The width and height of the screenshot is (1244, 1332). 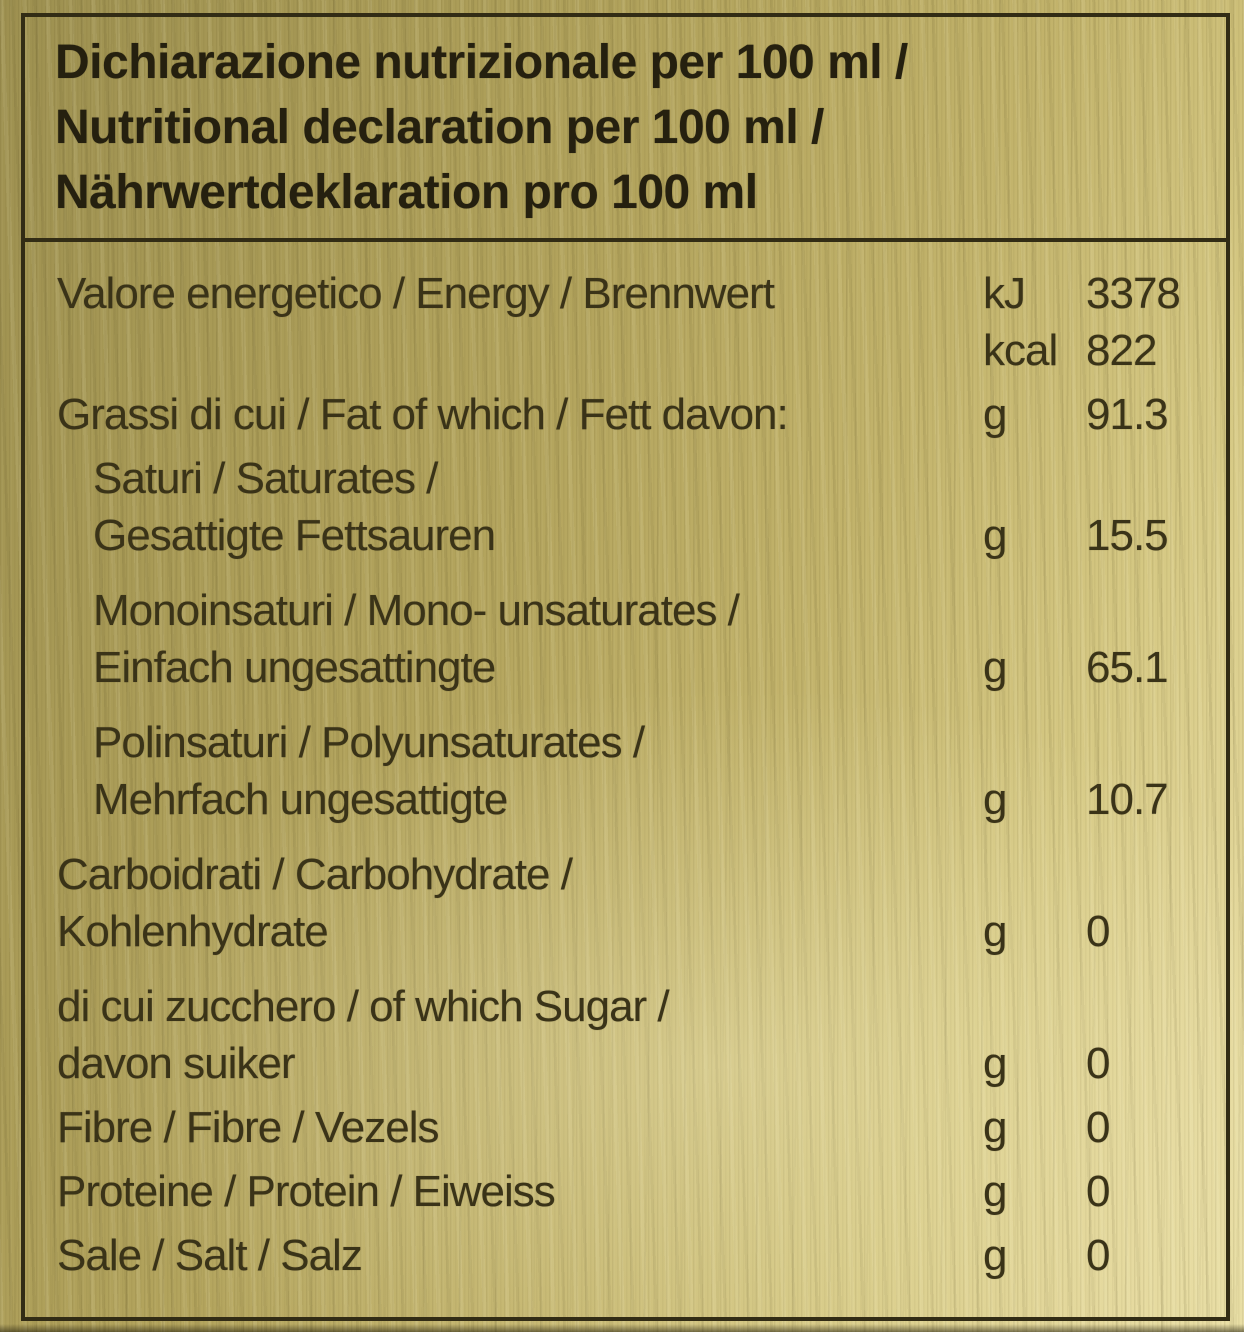 What do you see at coordinates (369, 742) in the screenshot?
I see `nutrient-label: Polinsaturi / Polyunsaturates /` at bounding box center [369, 742].